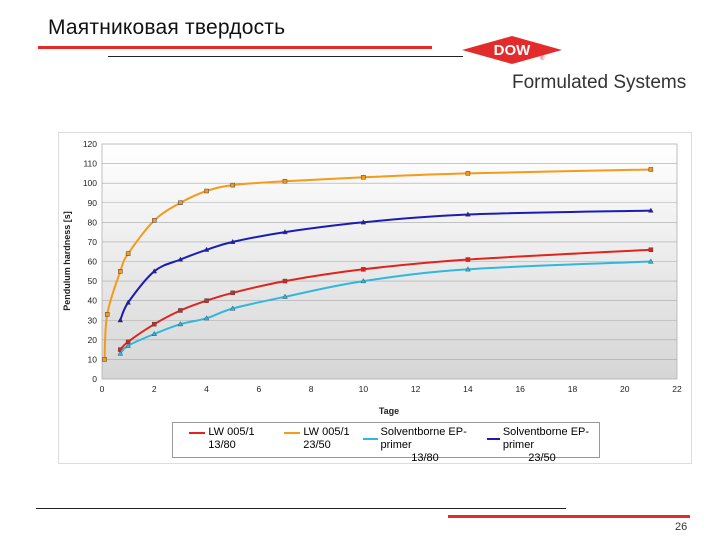  I want to click on y-tick-label: 100, so click(90, 183).